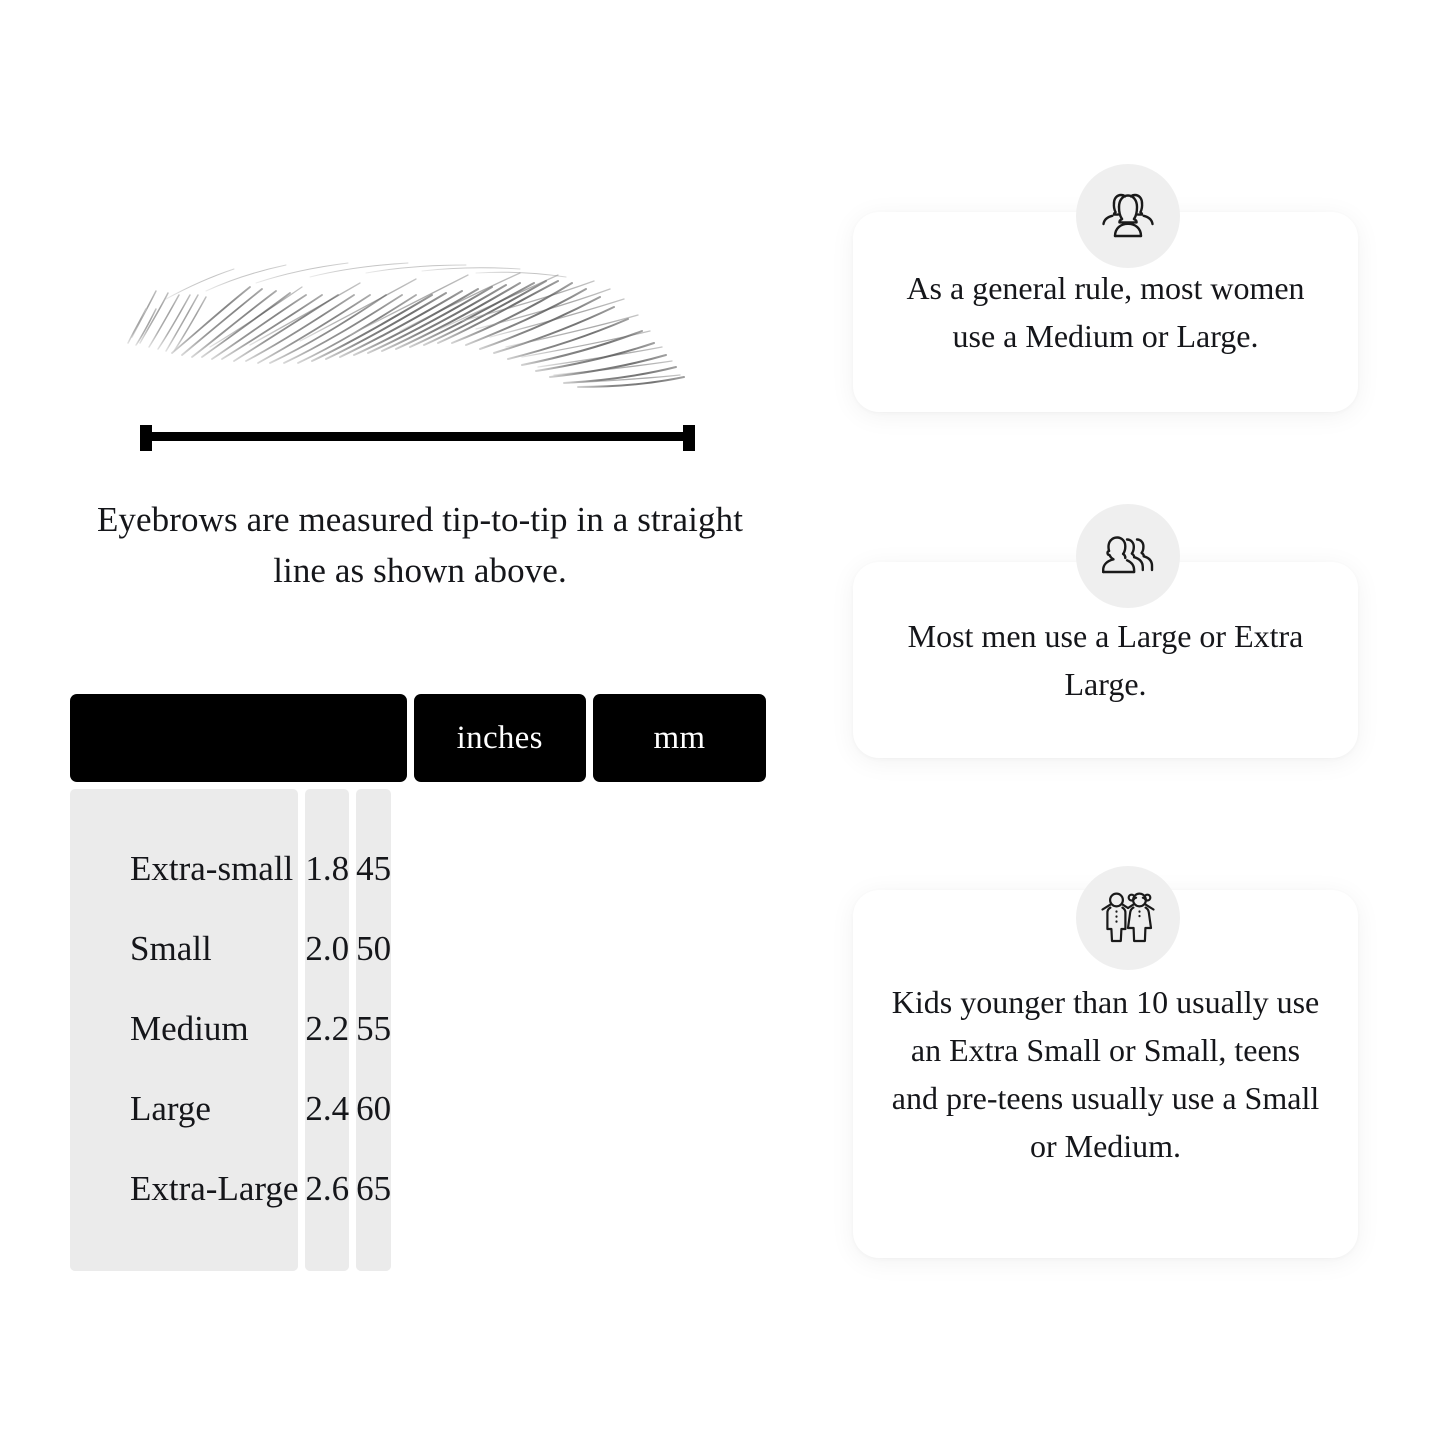  Describe the element at coordinates (214, 1188) in the screenshot. I see `table-row: Extra-Large` at that location.